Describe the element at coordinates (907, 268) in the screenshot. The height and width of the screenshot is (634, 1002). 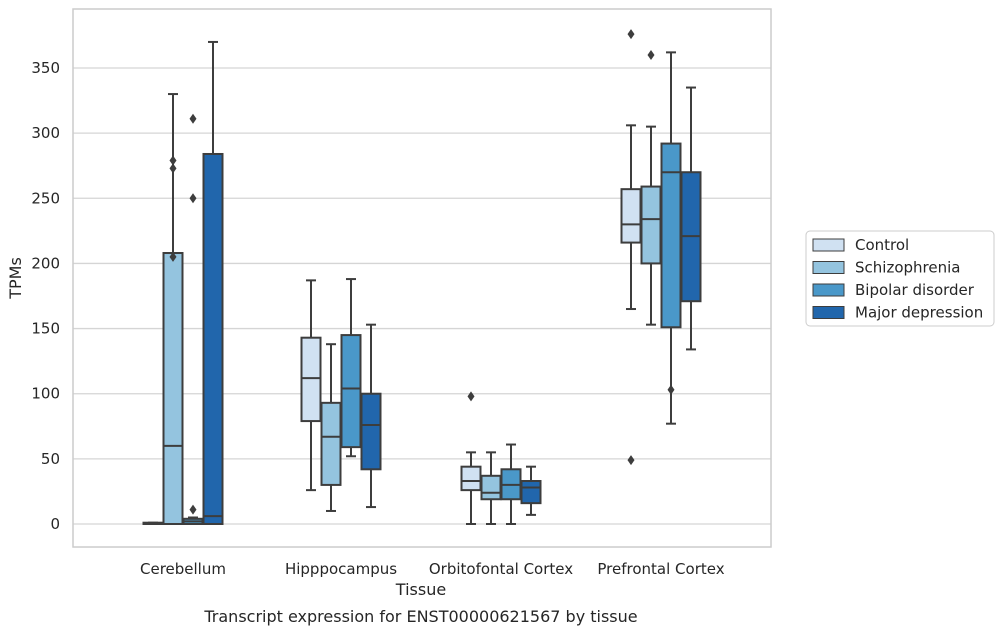
I see `legend-label: Schizophrenia` at that location.